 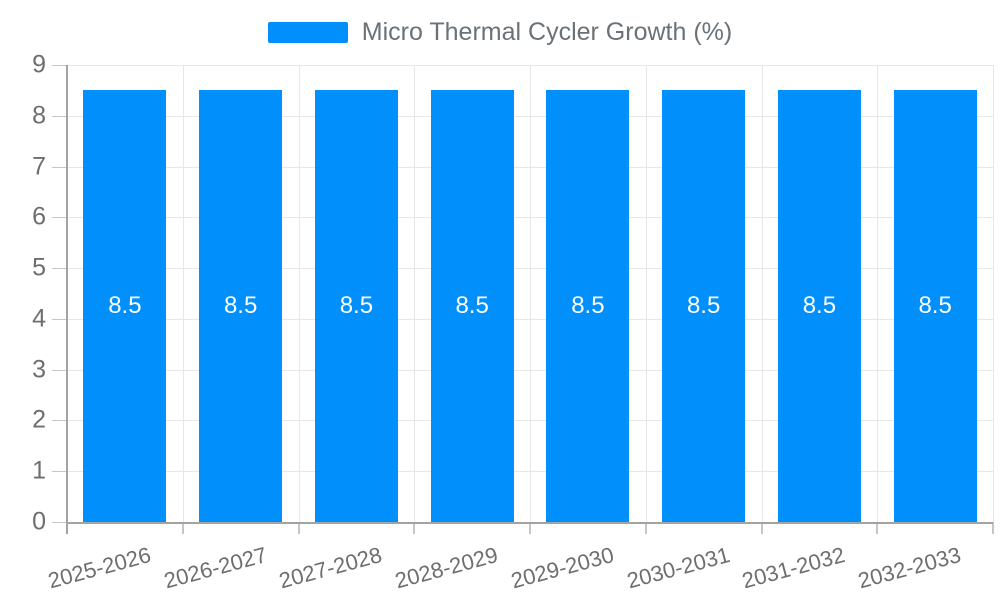 What do you see at coordinates (39, 521) in the screenshot?
I see `y-axis-label: 0` at bounding box center [39, 521].